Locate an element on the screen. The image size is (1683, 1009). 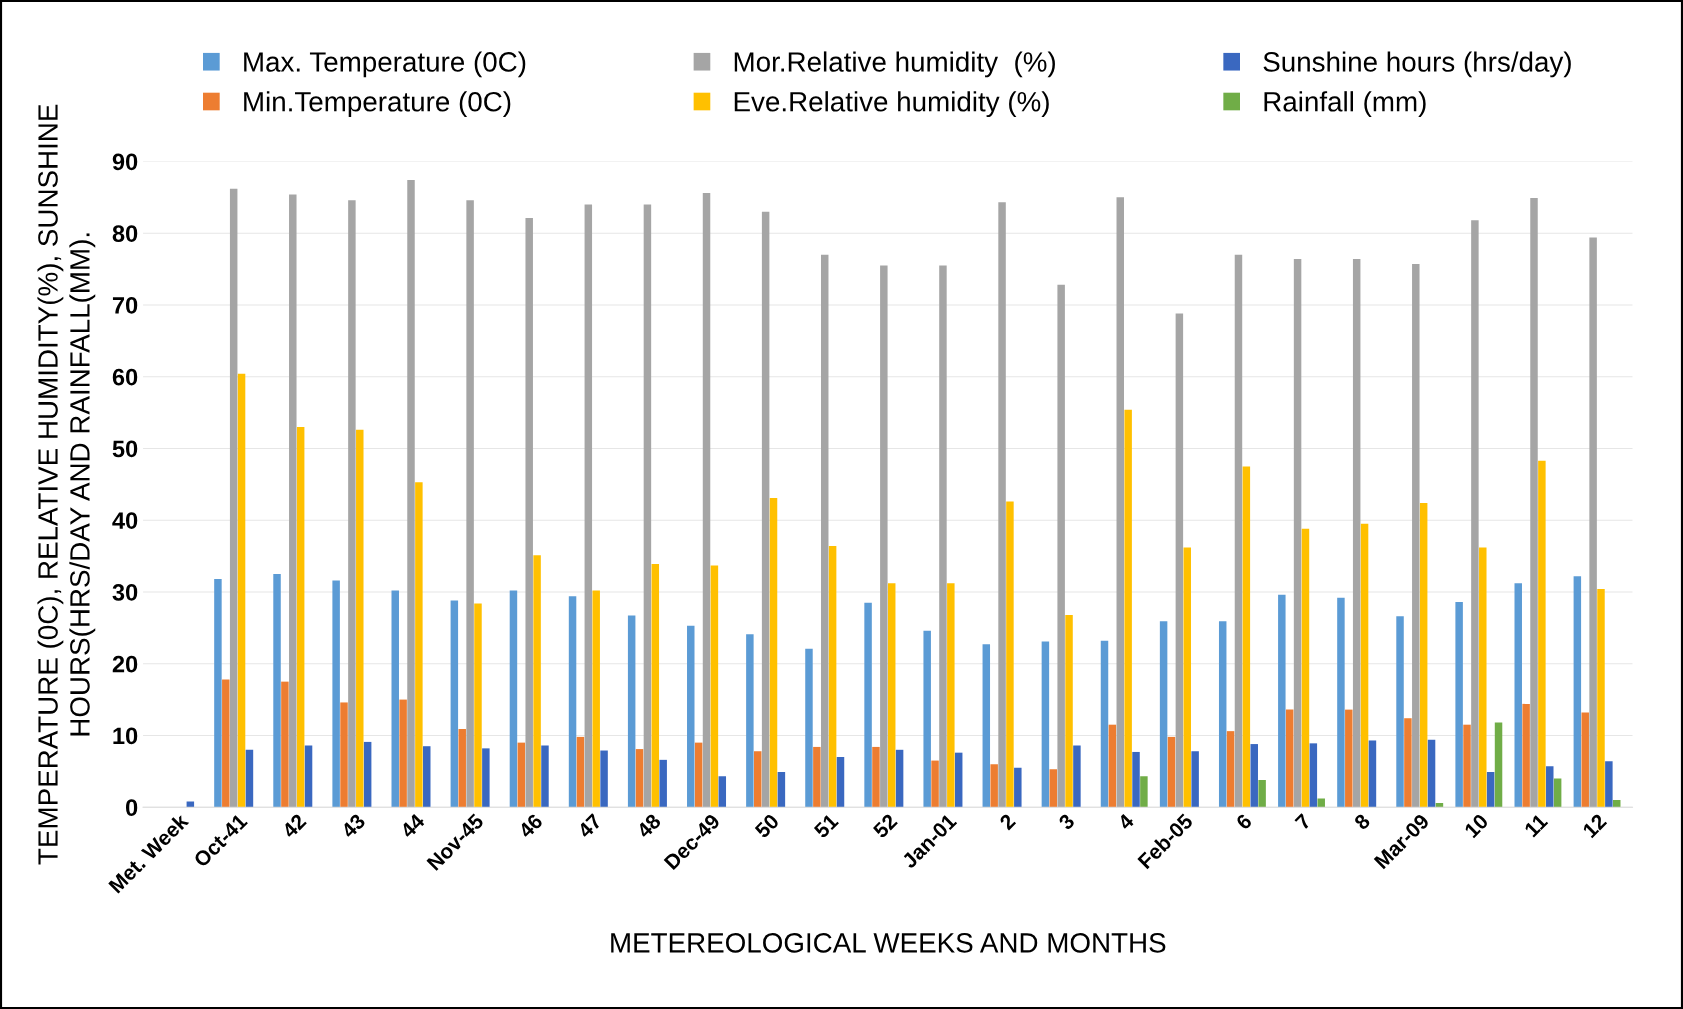
y-tick-label: 60 is located at coordinates (125, 377).